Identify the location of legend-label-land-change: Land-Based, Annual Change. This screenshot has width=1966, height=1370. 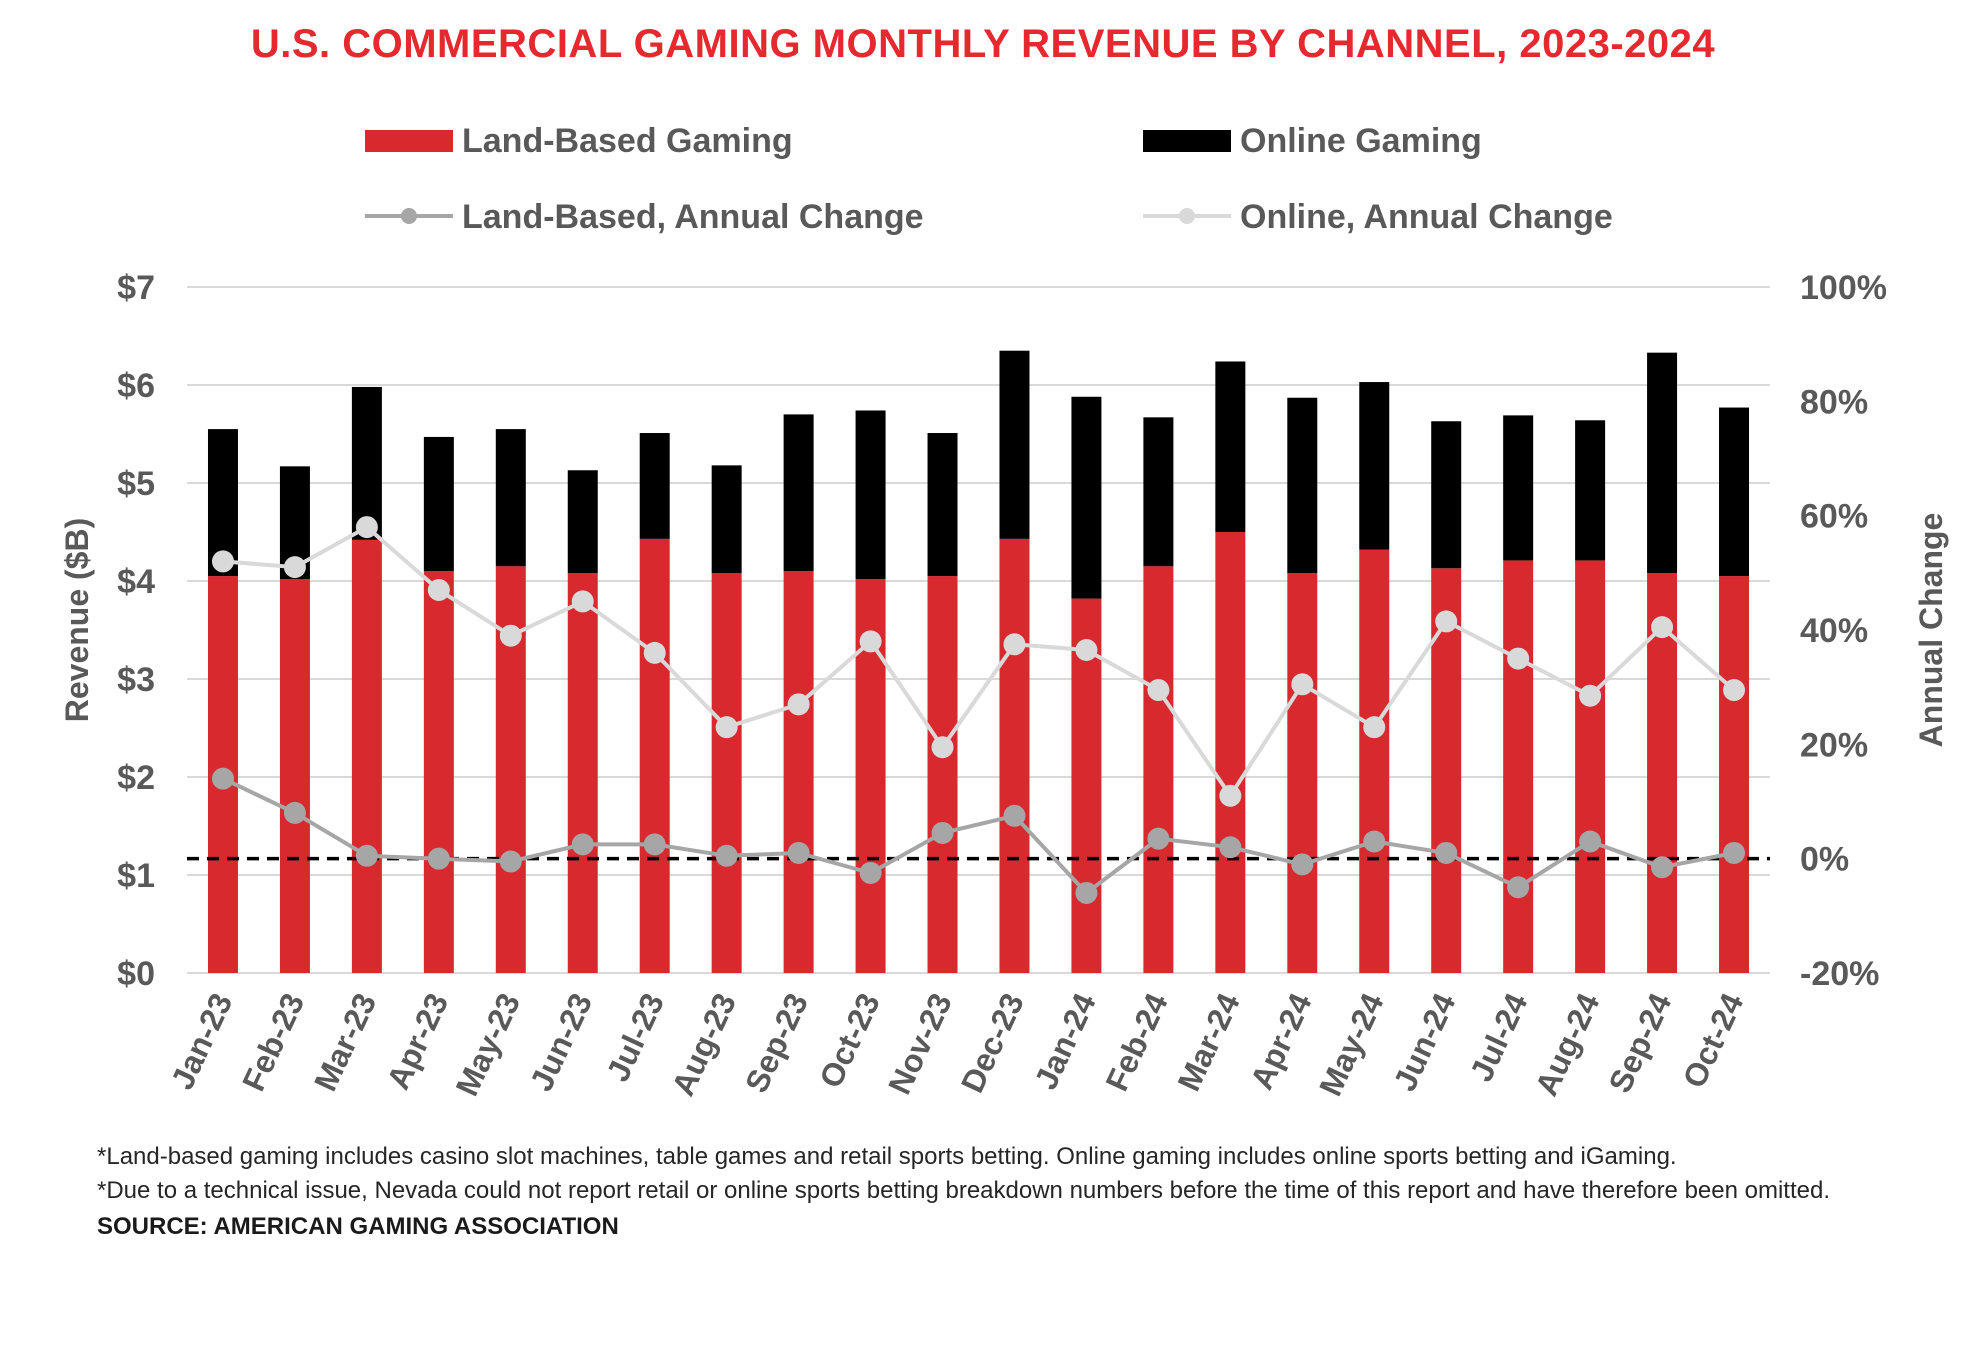
(693, 217).